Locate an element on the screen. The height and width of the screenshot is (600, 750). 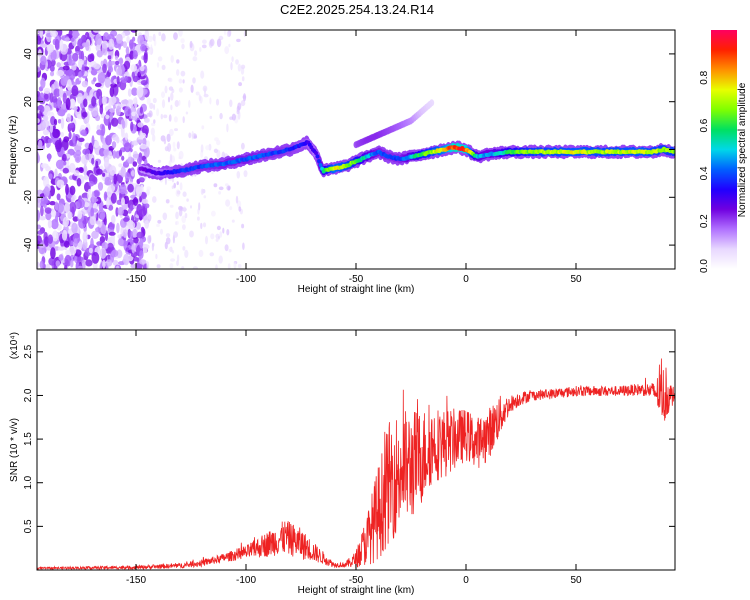
y-tick-label: 0.5 is located at coordinates (28, 526).